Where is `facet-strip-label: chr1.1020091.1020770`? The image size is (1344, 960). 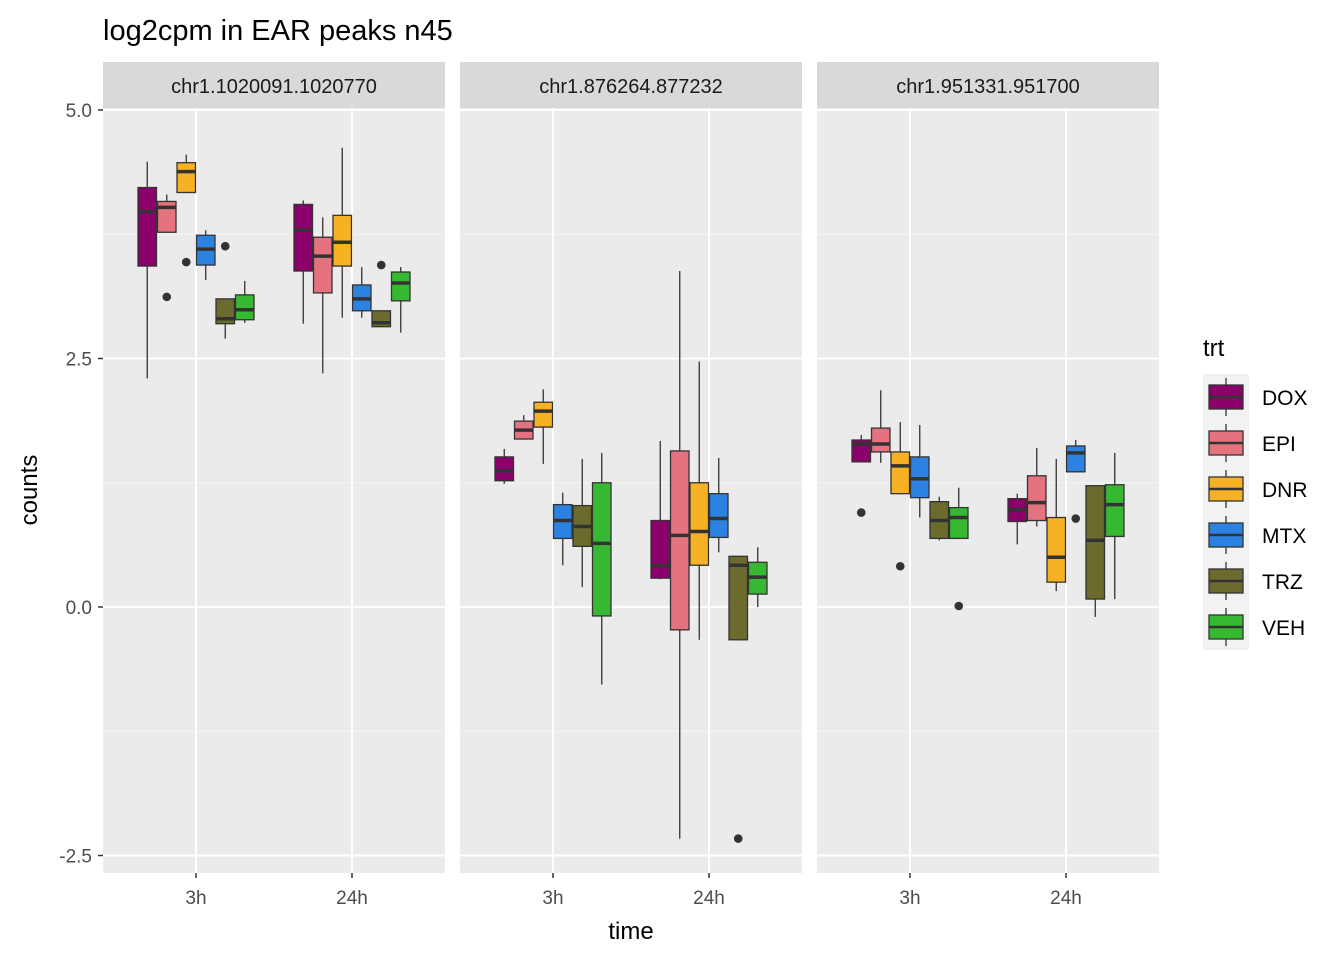
facet-strip-label: chr1.1020091.1020770 is located at coordinates (274, 87).